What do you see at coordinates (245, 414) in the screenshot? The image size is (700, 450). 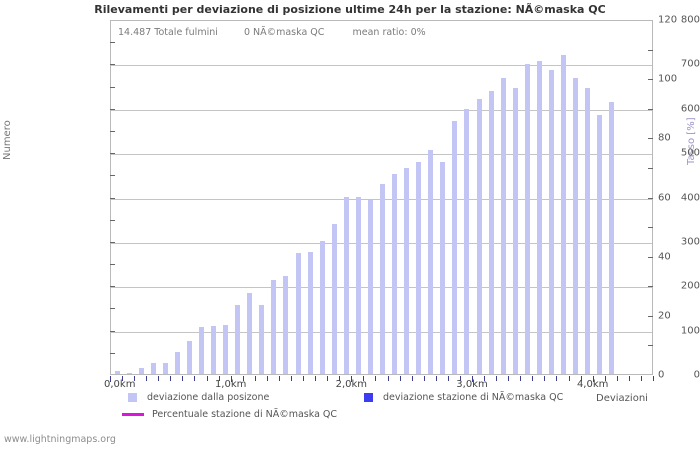 I see `legend-label: Percentuale stazione di NÃ©maska QC` at bounding box center [245, 414].